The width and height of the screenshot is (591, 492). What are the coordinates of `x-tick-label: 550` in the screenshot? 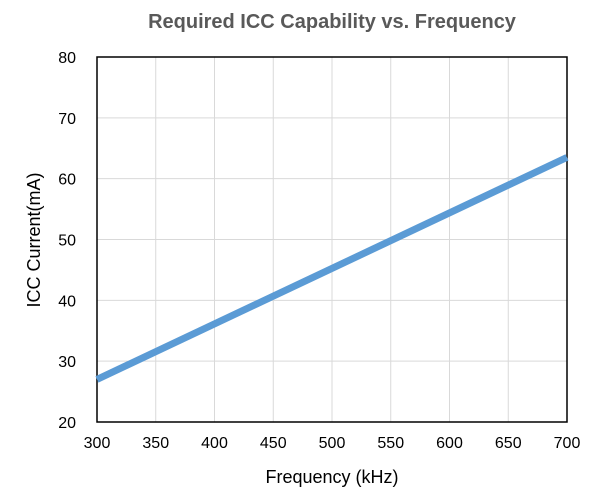 It's located at (390, 443).